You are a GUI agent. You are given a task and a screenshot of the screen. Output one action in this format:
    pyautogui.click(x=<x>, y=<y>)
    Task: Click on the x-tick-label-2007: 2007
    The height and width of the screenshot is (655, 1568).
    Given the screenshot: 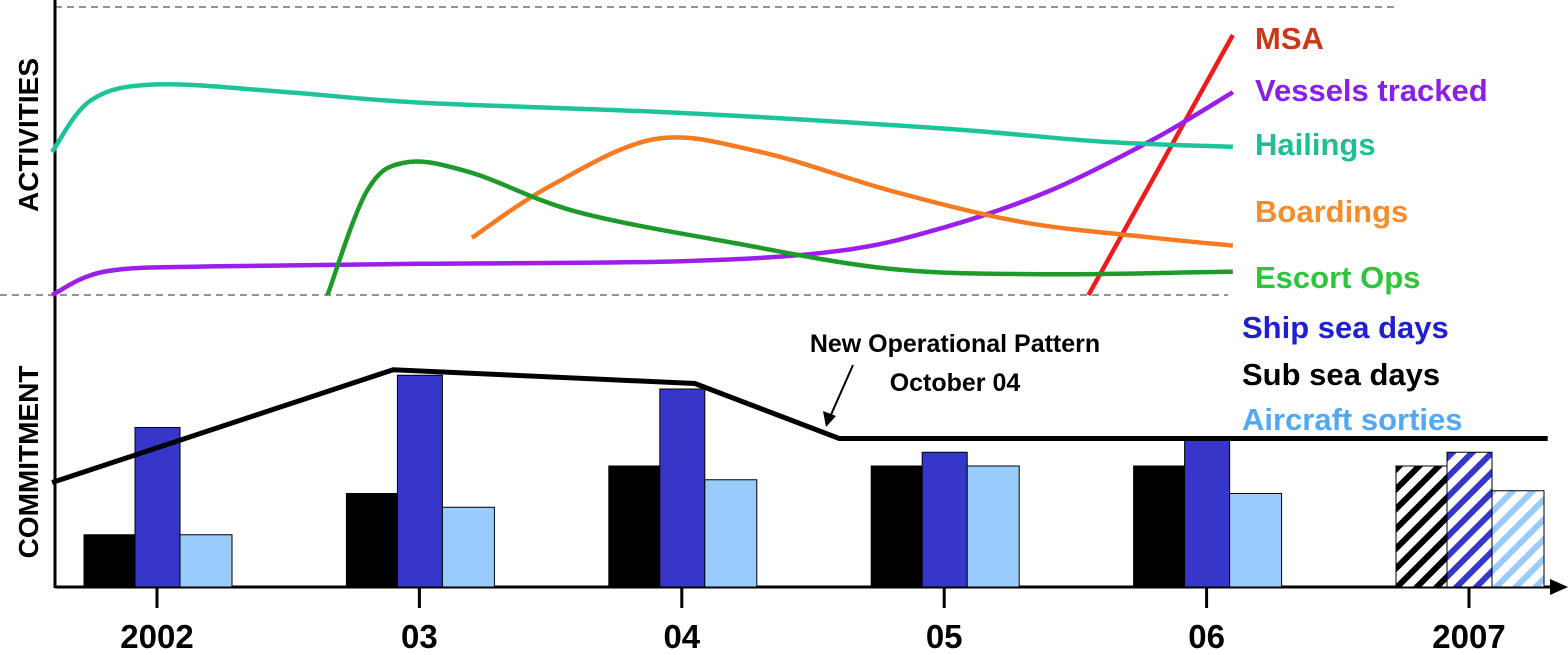 What is the action you would take?
    pyautogui.click(x=1468, y=636)
    